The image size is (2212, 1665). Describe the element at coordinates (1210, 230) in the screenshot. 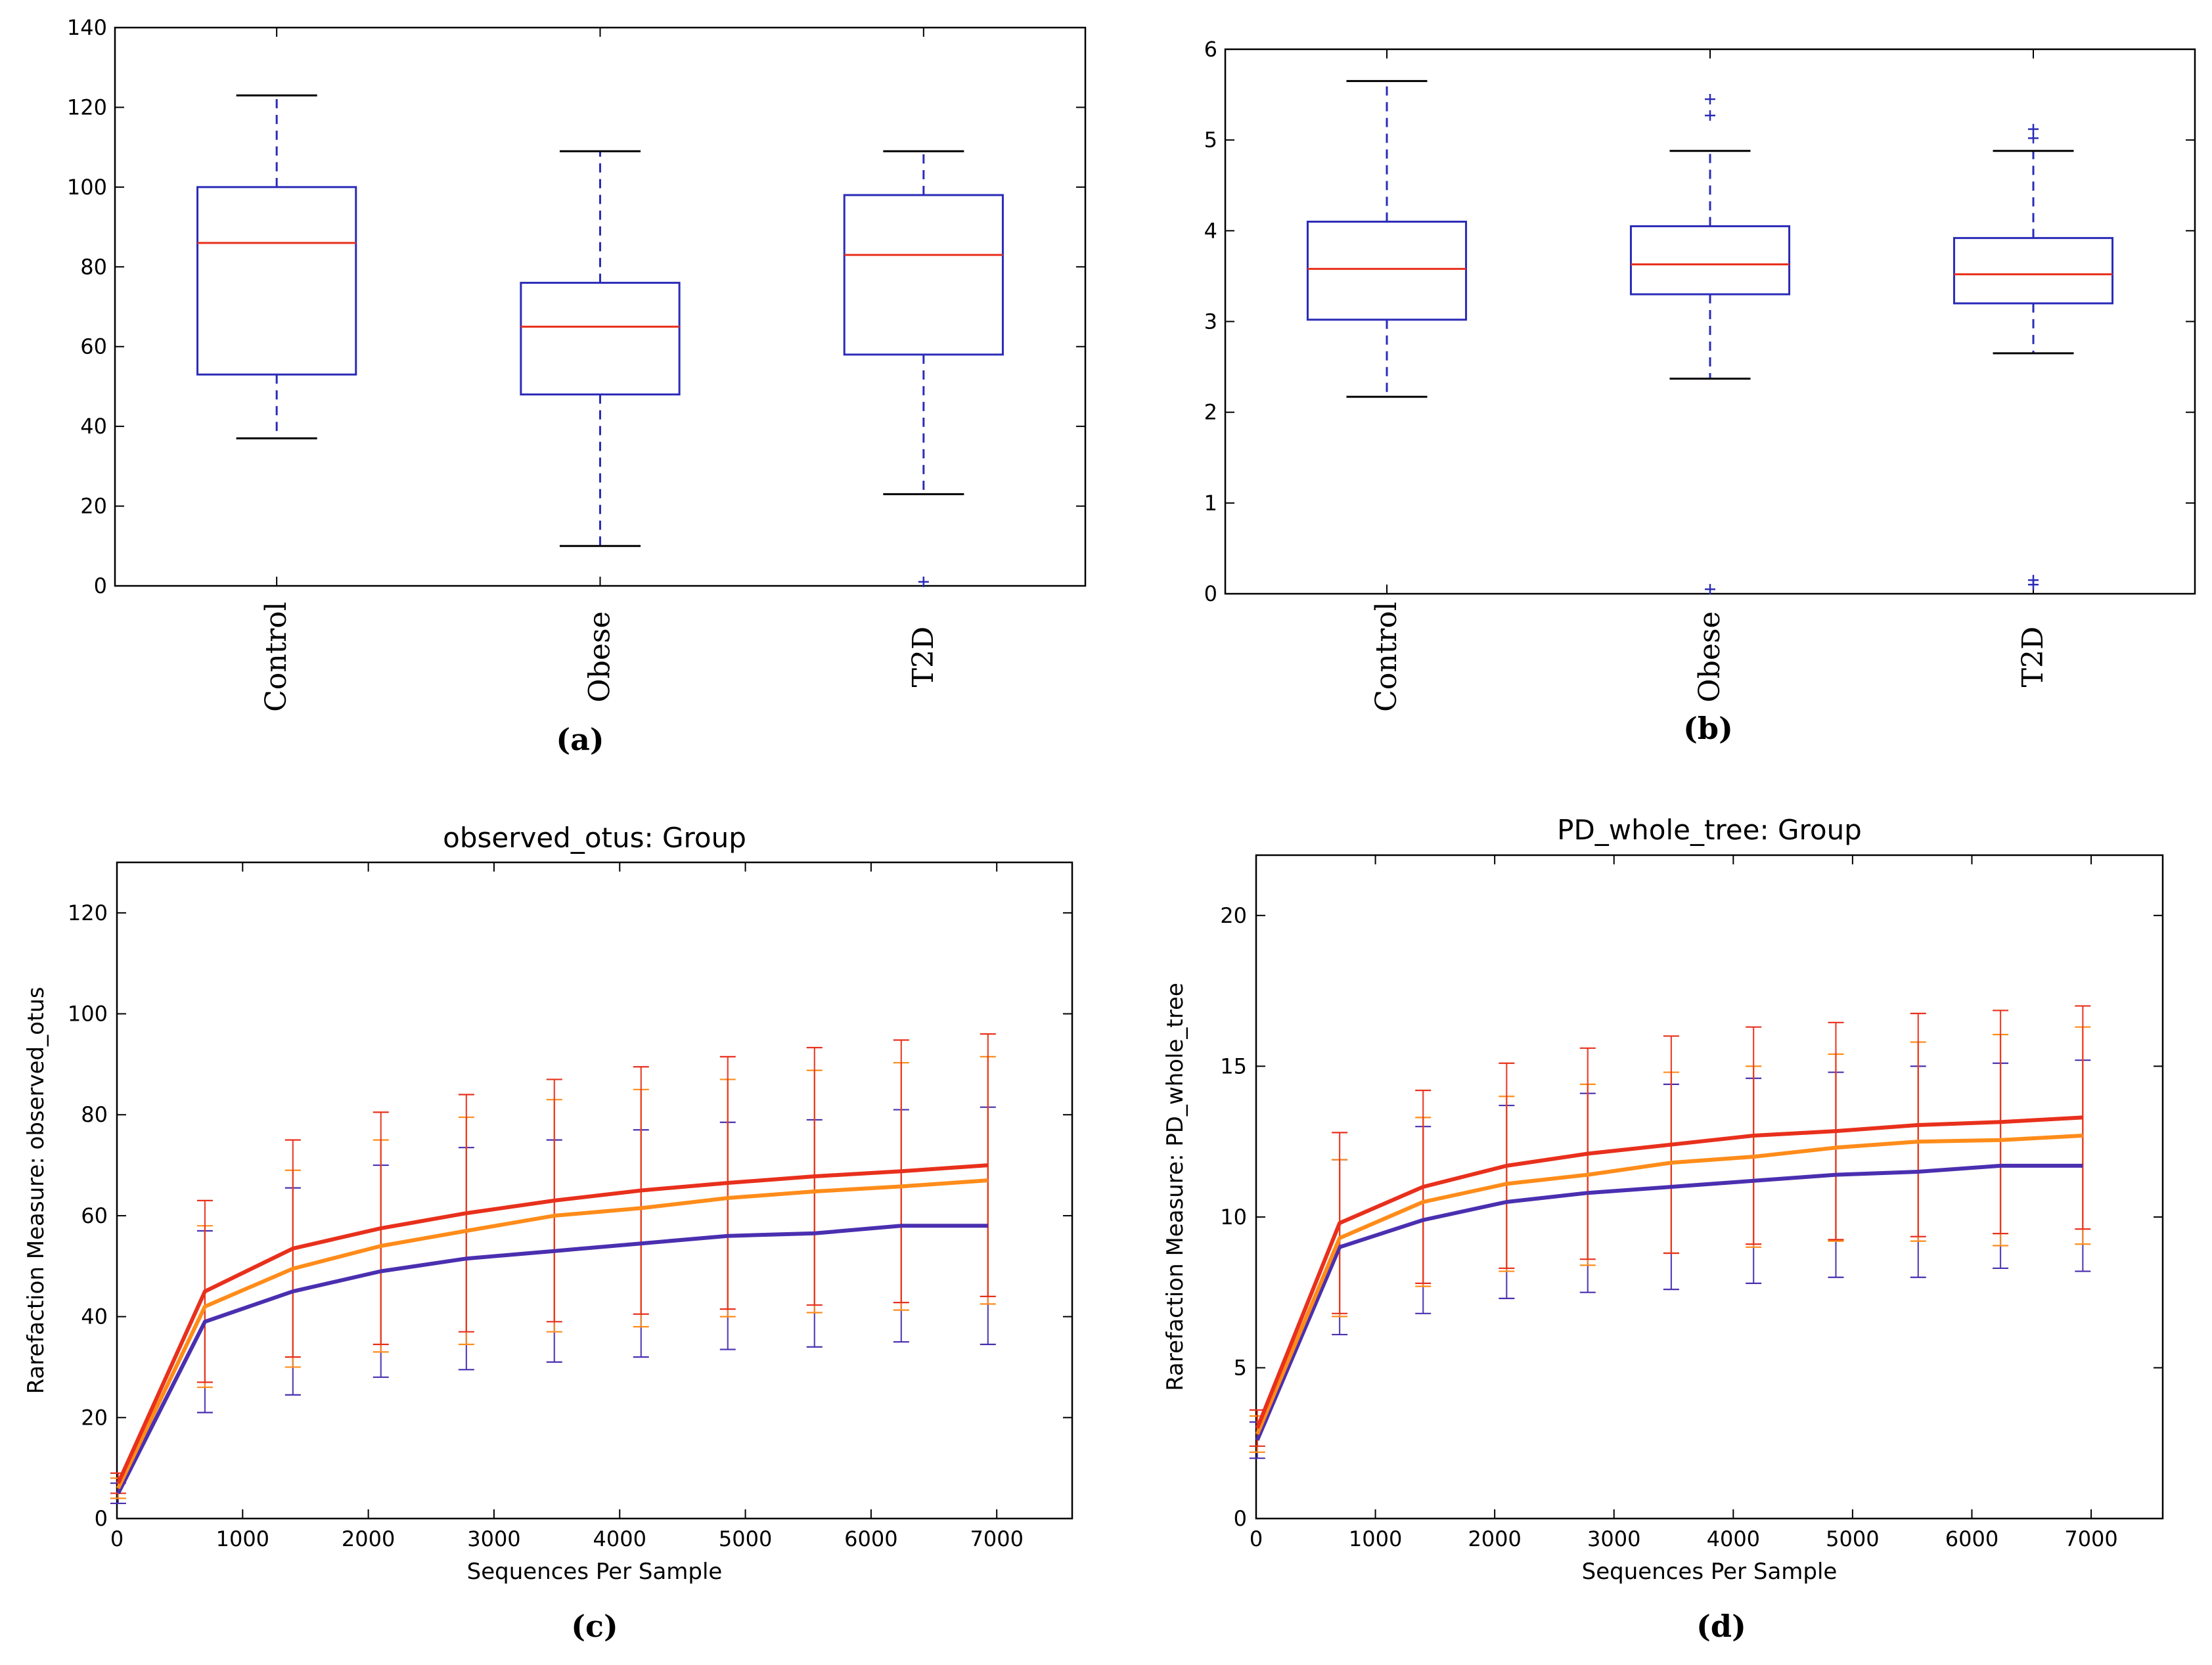

I see `y-tick-label: 4` at that location.